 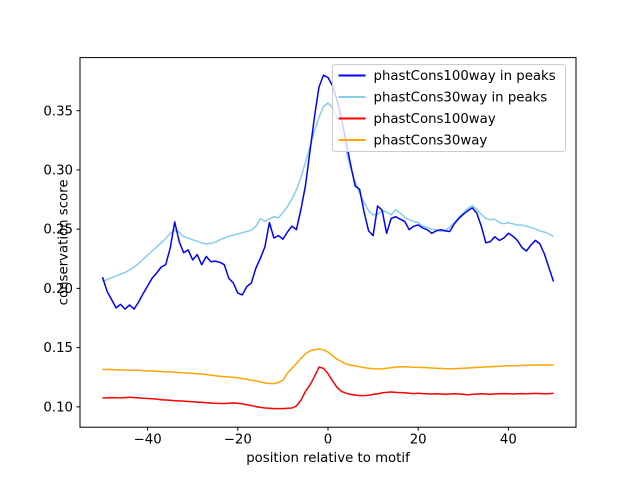 I want to click on series-line-phastcons30way, so click(x=328, y=366).